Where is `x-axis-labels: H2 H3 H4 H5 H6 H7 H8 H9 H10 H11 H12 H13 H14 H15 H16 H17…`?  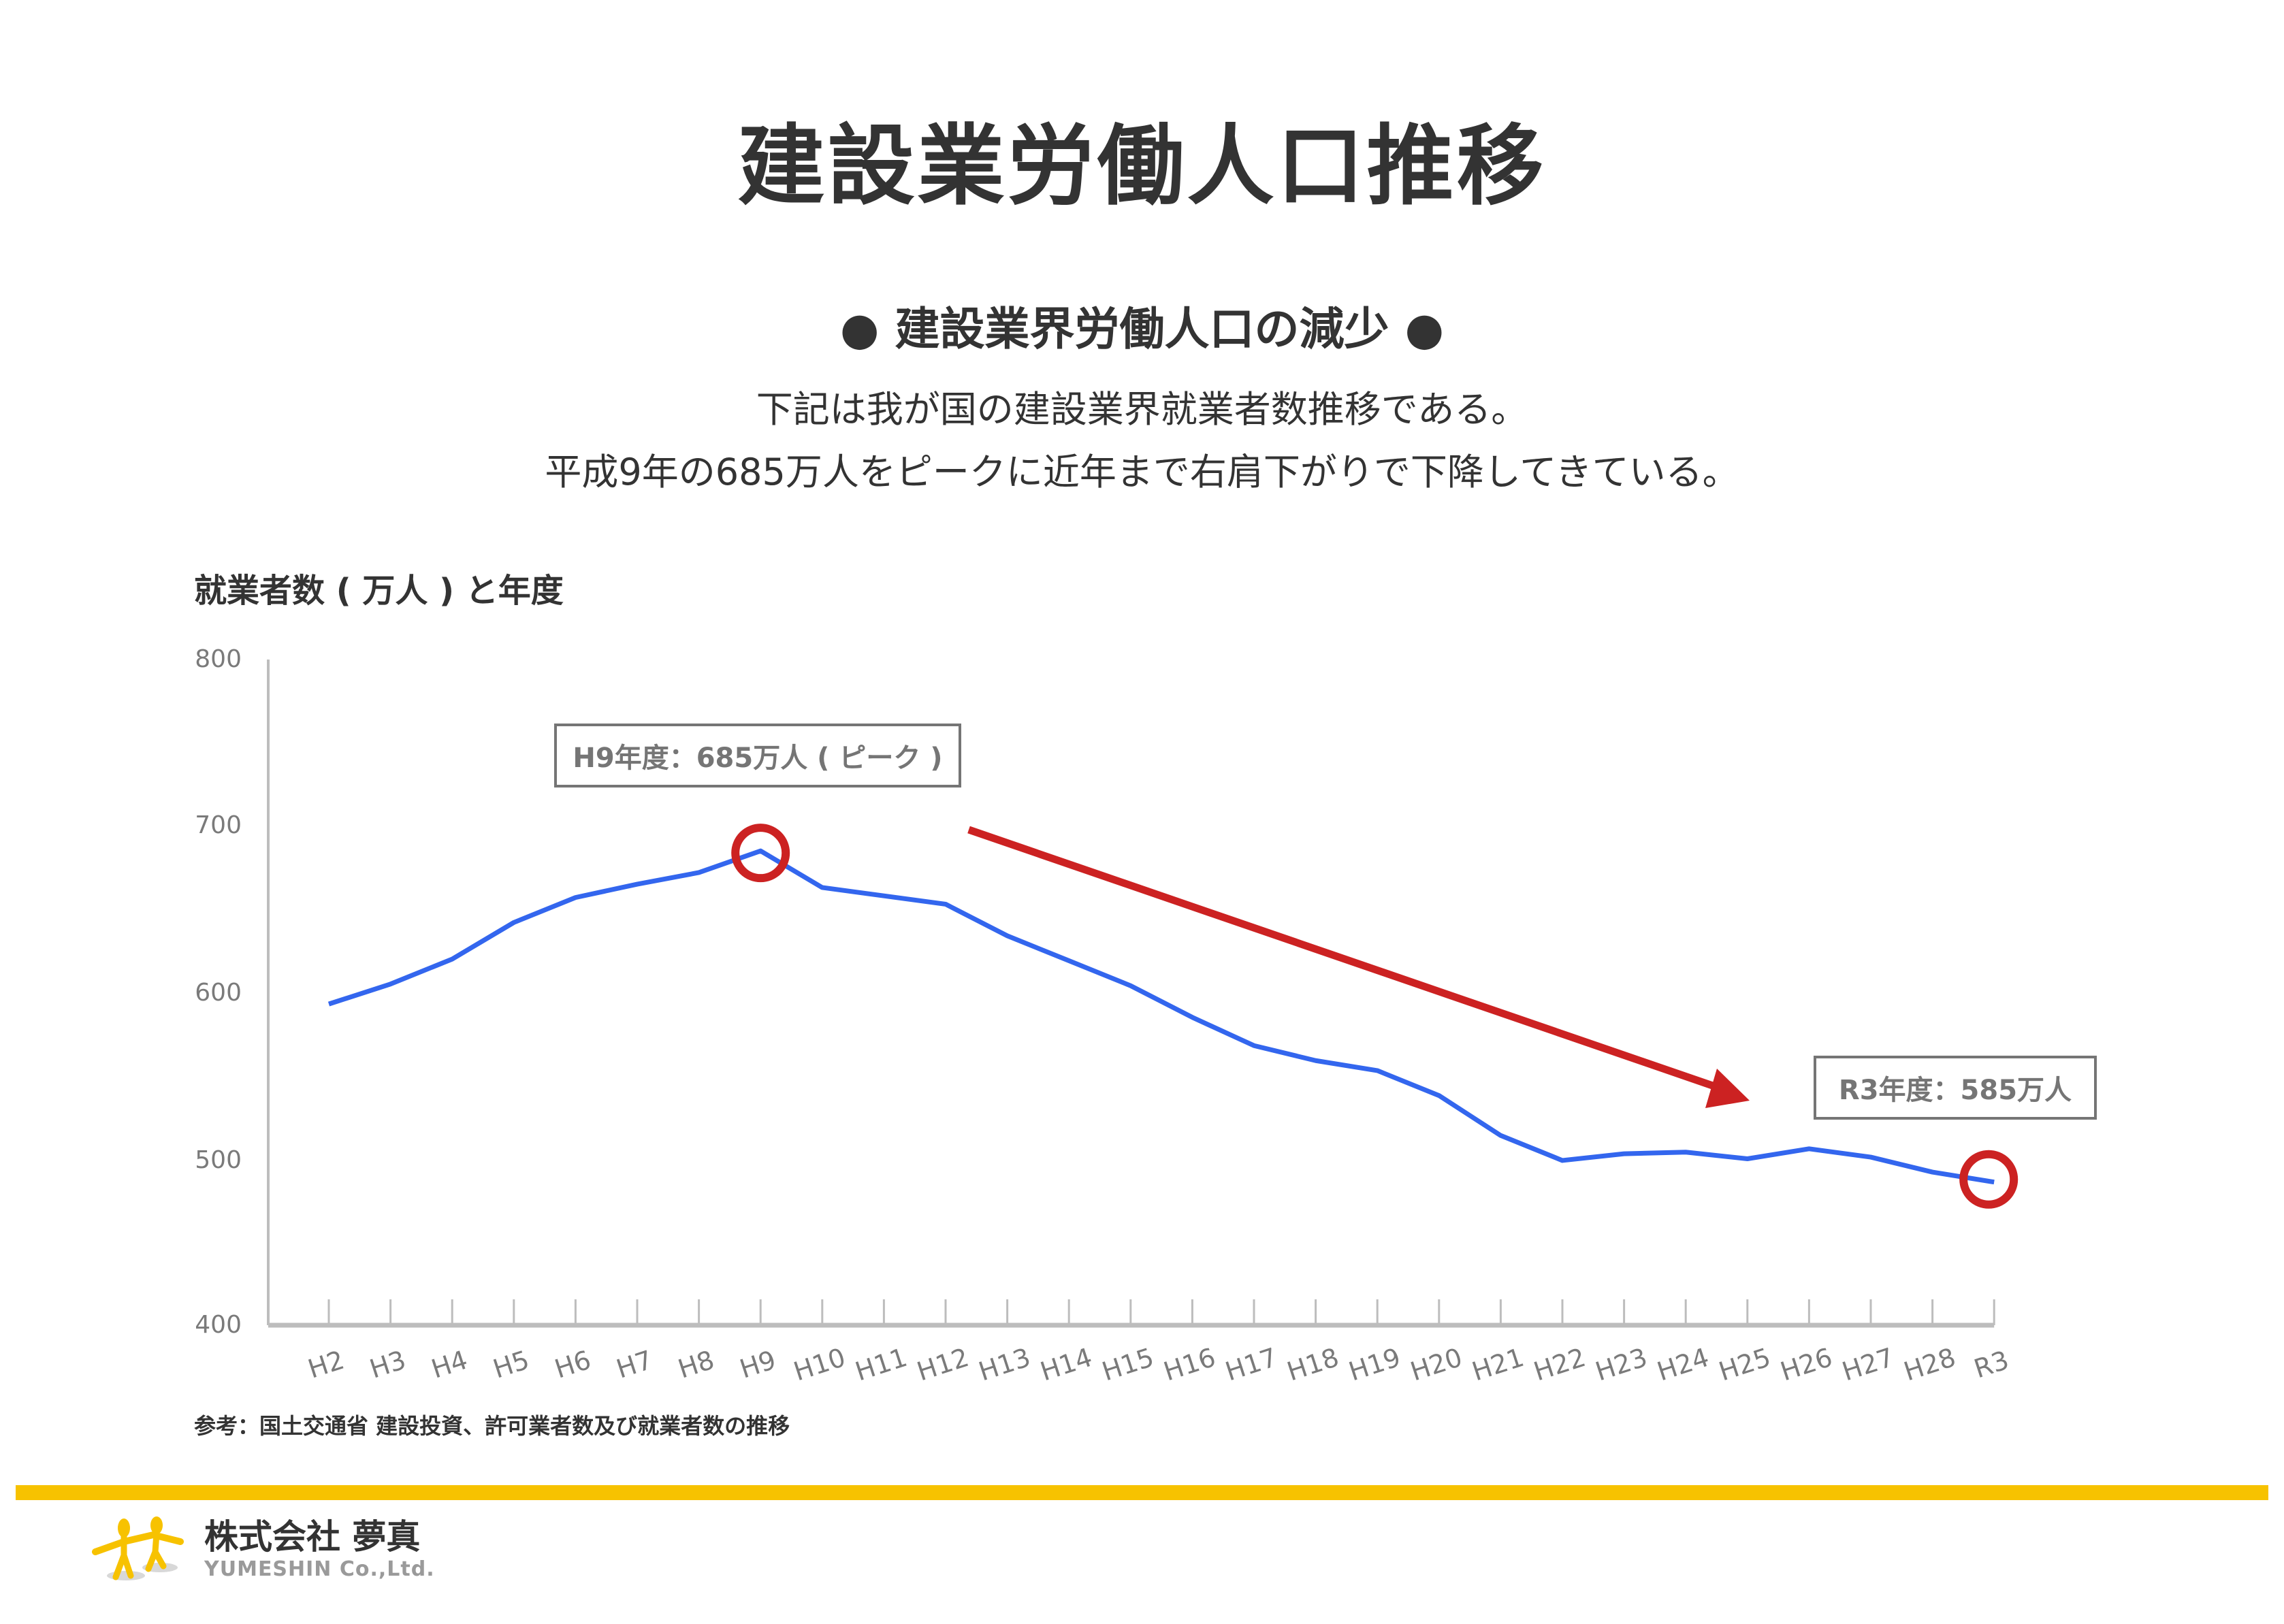
x-axis-labels: H2 H3 H4 H5 H6 H7 H8 H9 H10 H11 H12 H13 H14 H15 H16 H17… is located at coordinates (1158, 1364).